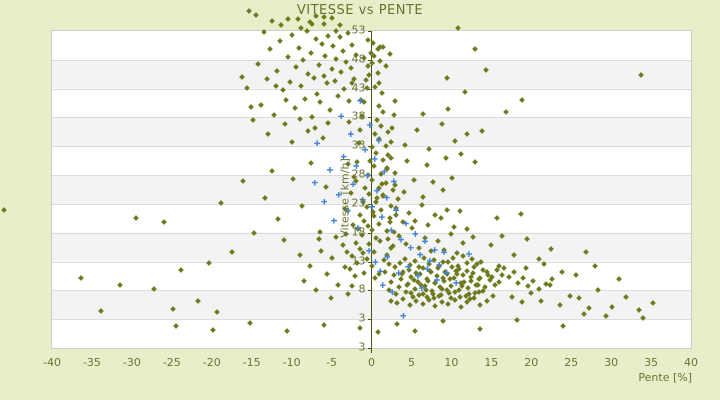 The height and width of the screenshot is (400, 720). What do you see at coordinates (358, 174) in the screenshot?
I see `y-axis-tick-label: 28` at bounding box center [358, 174].